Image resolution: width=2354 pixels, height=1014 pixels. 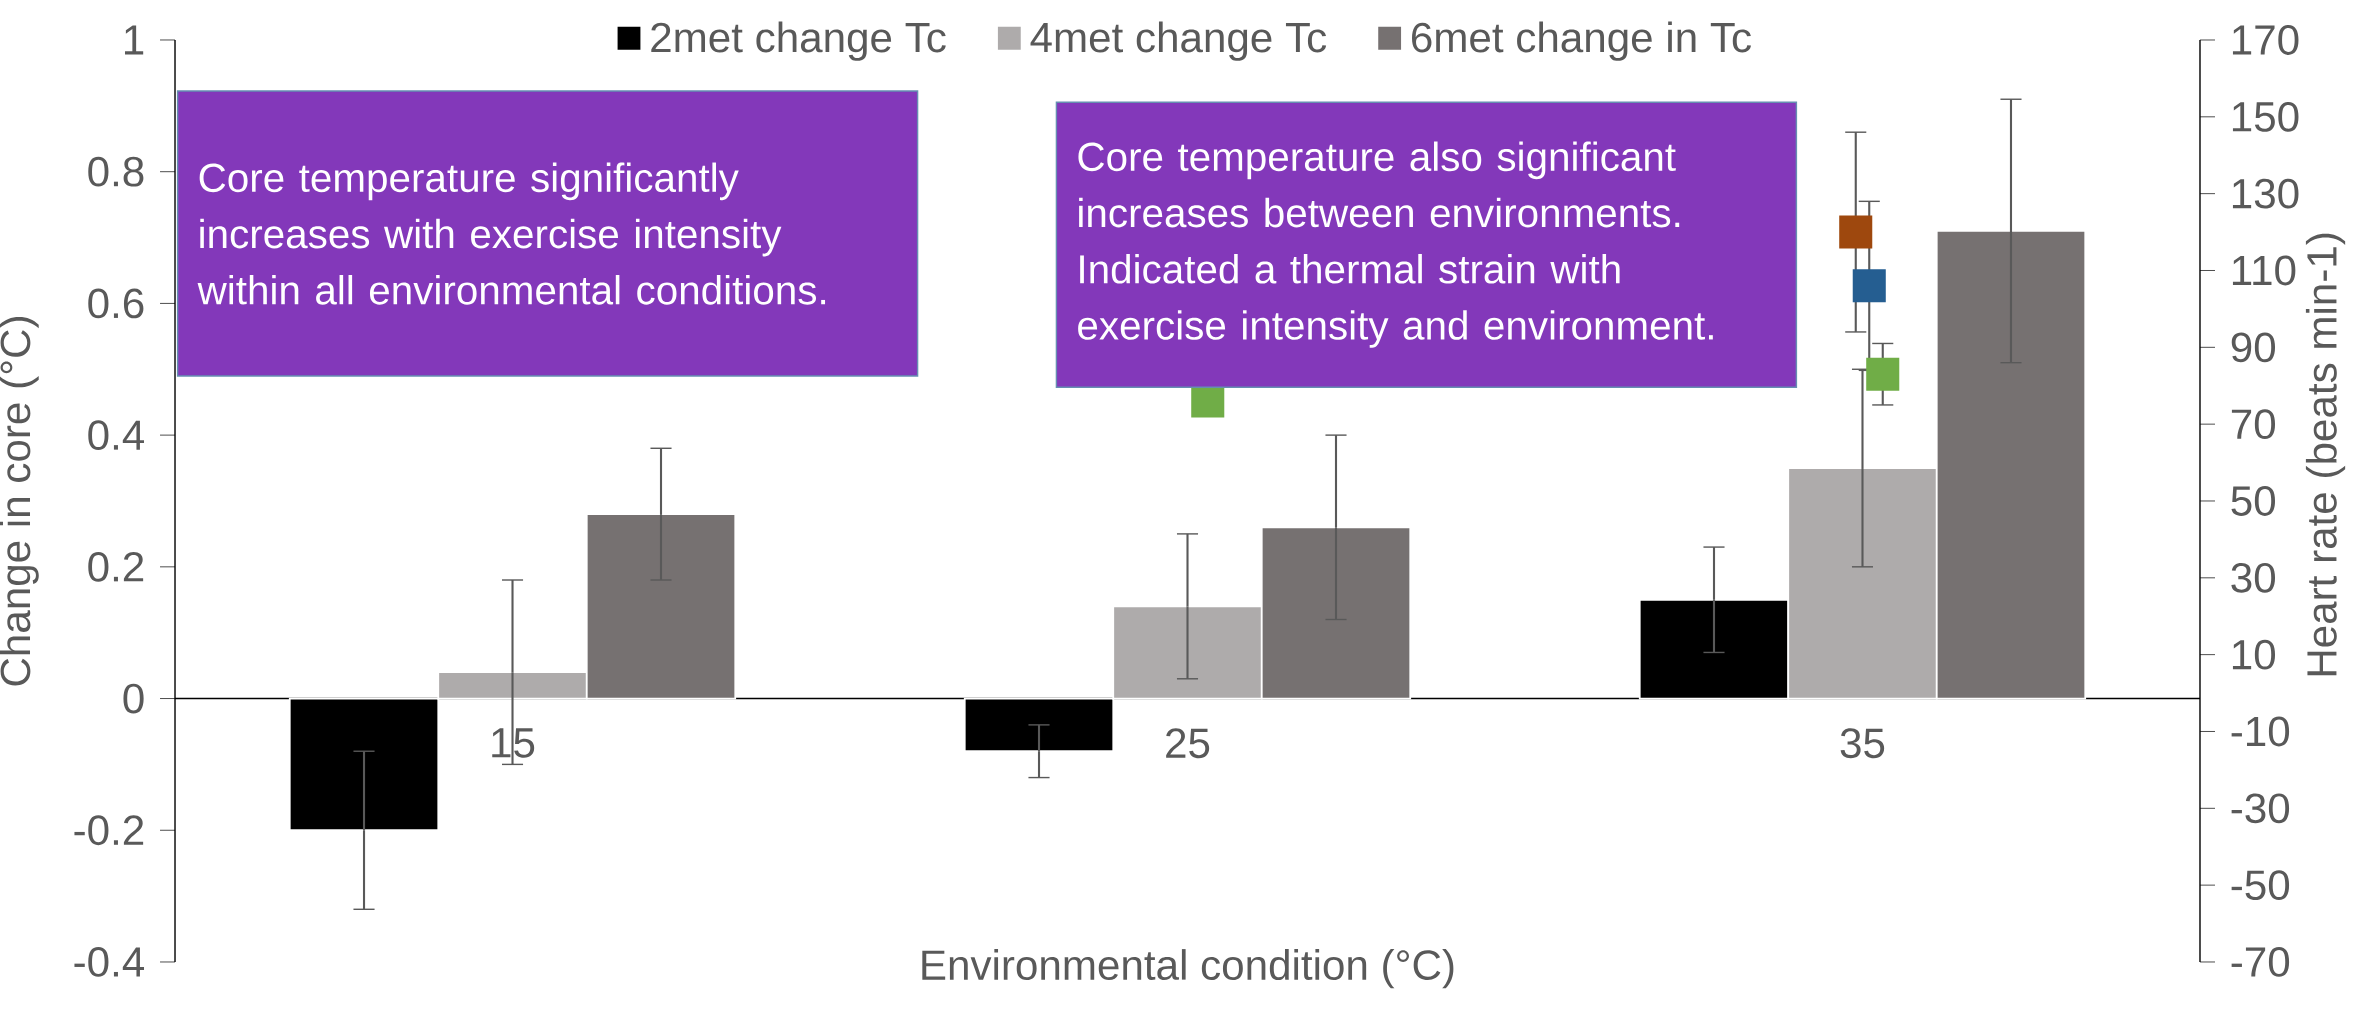 What do you see at coordinates (511, 233) in the screenshot?
I see `annotation: Core temperature significantly increases with exercise intensity within all environmental conditions.` at bounding box center [511, 233].